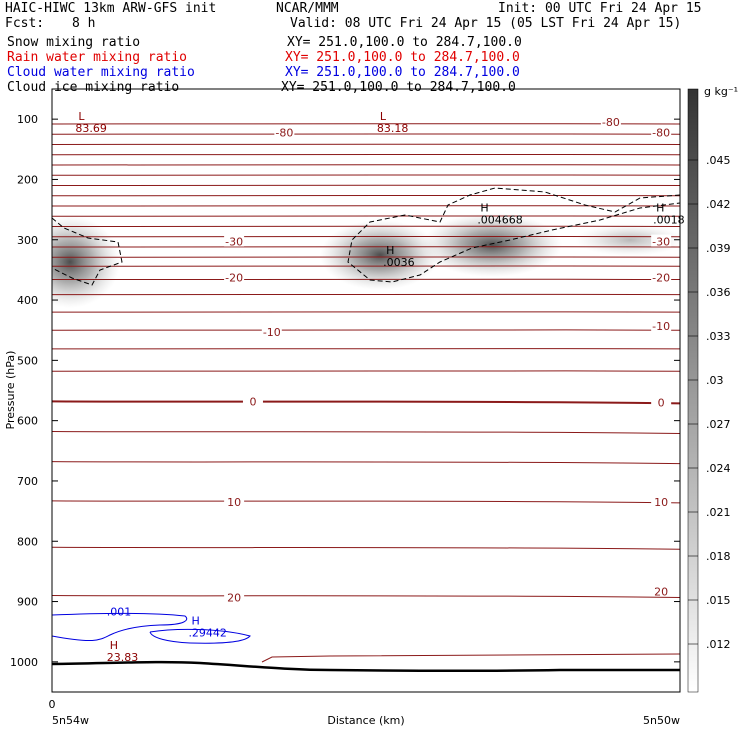 The height and width of the screenshot is (740, 740). I want to click on contour-label: -10, so click(272, 332).